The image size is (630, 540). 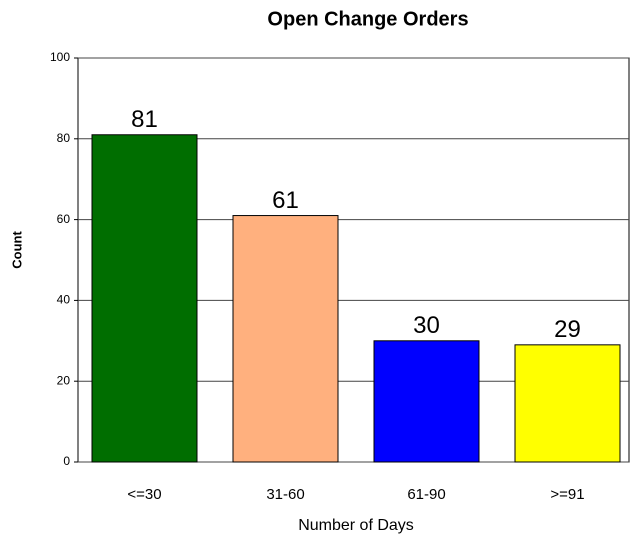 What do you see at coordinates (66, 461) in the screenshot?
I see `y-tick-label: 0` at bounding box center [66, 461].